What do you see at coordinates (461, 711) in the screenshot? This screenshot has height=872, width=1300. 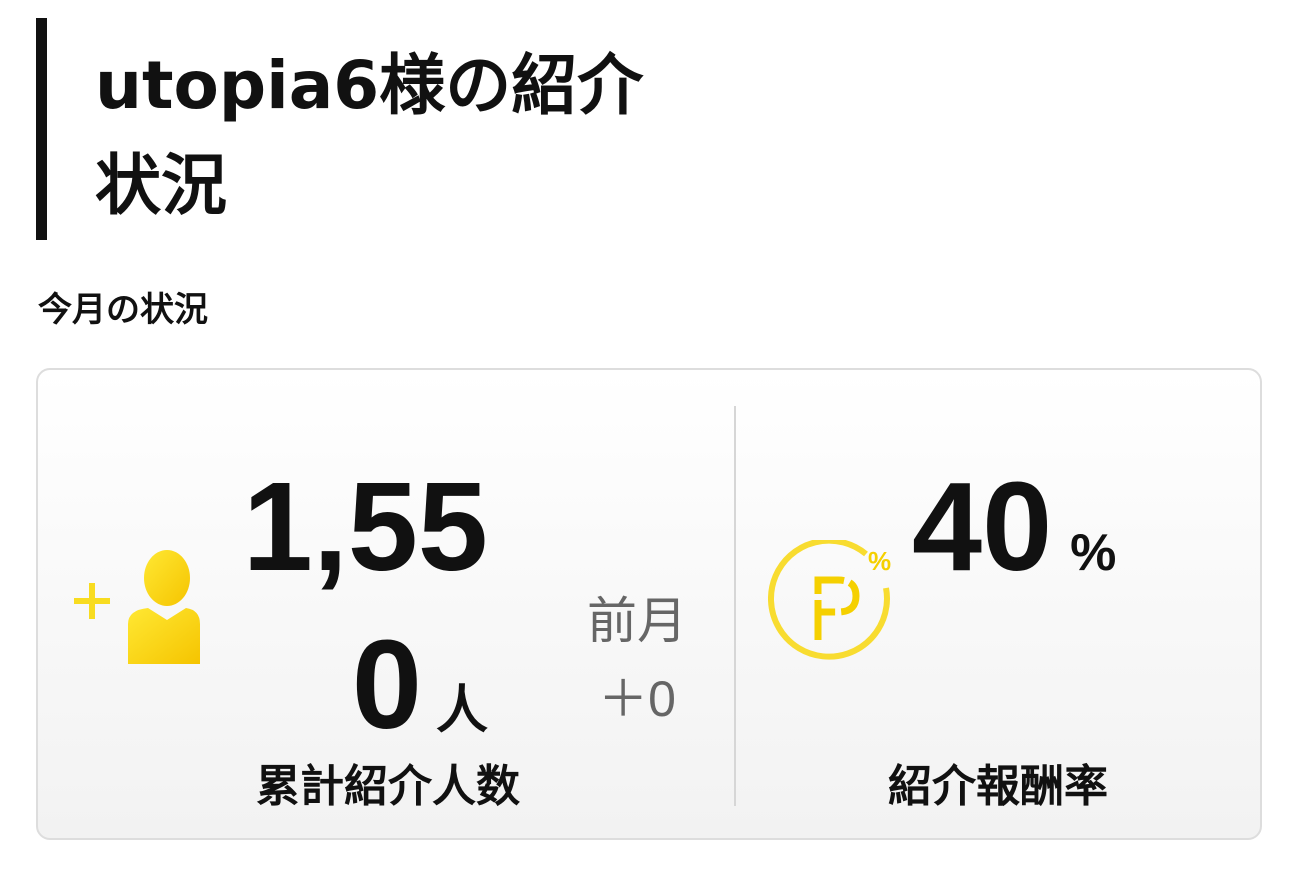 I see `referral-unit: 人` at bounding box center [461, 711].